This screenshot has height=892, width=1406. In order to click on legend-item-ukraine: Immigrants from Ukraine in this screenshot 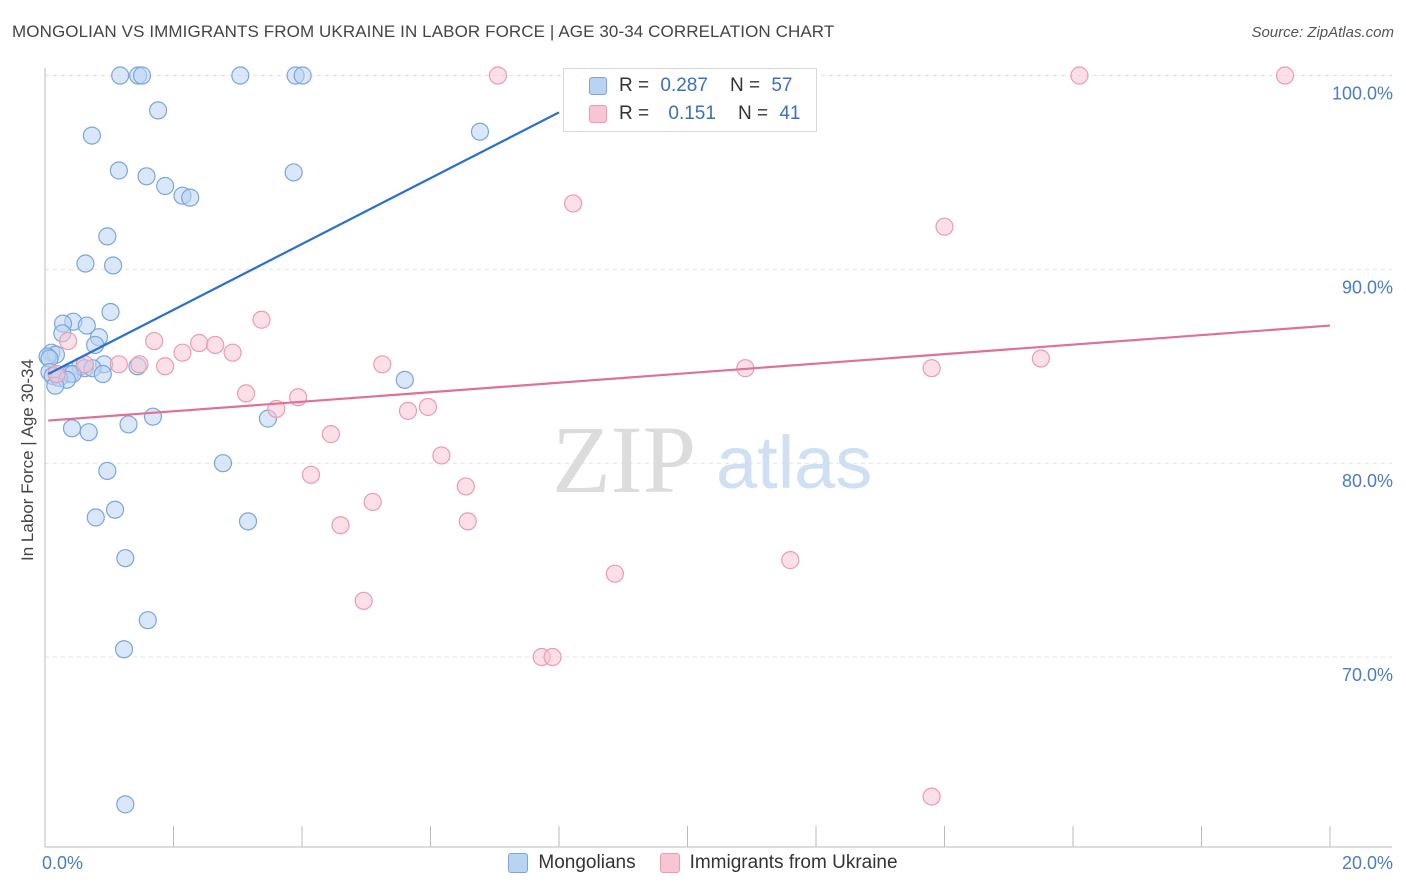, I will do `click(778, 863)`.